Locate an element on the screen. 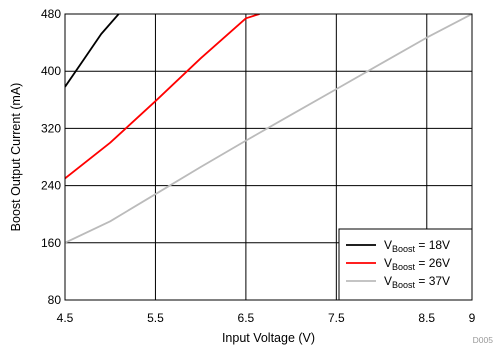 The height and width of the screenshot is (349, 495). legend-entry-label: VBoost = 37V is located at coordinates (417, 282).